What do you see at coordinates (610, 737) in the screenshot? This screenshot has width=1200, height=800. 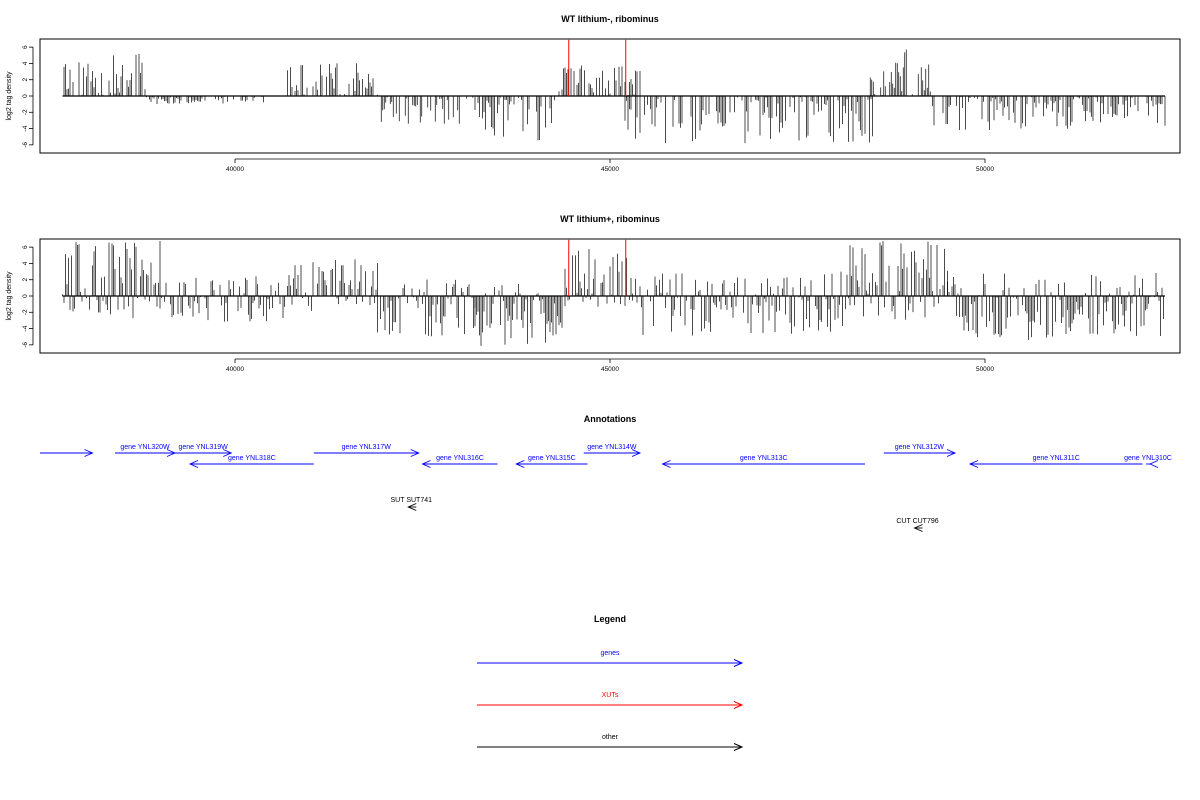 I see `legend-label: other` at bounding box center [610, 737].